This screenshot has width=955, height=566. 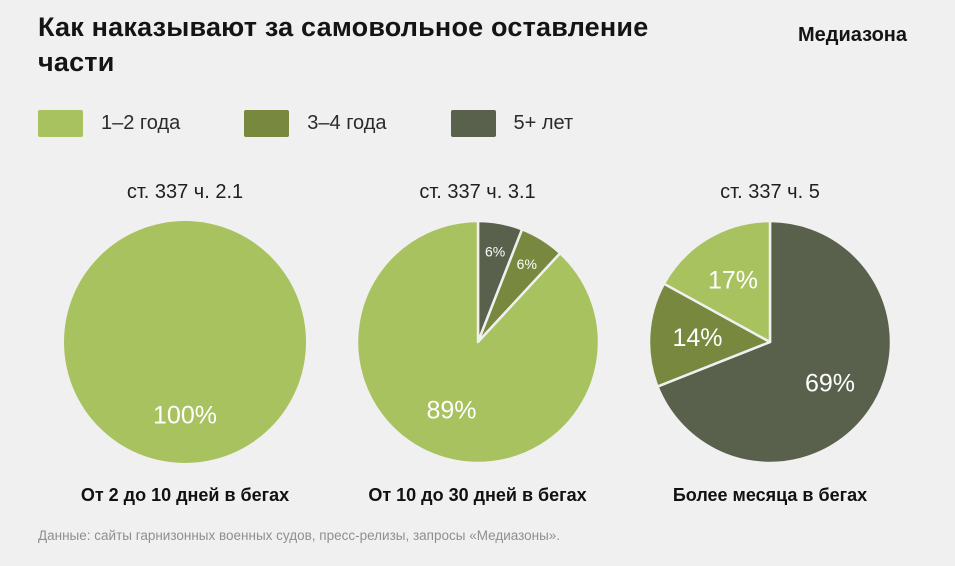 What do you see at coordinates (185, 495) in the screenshot?
I see `pie-caption: От 2 до 10 дней в бегах` at bounding box center [185, 495].